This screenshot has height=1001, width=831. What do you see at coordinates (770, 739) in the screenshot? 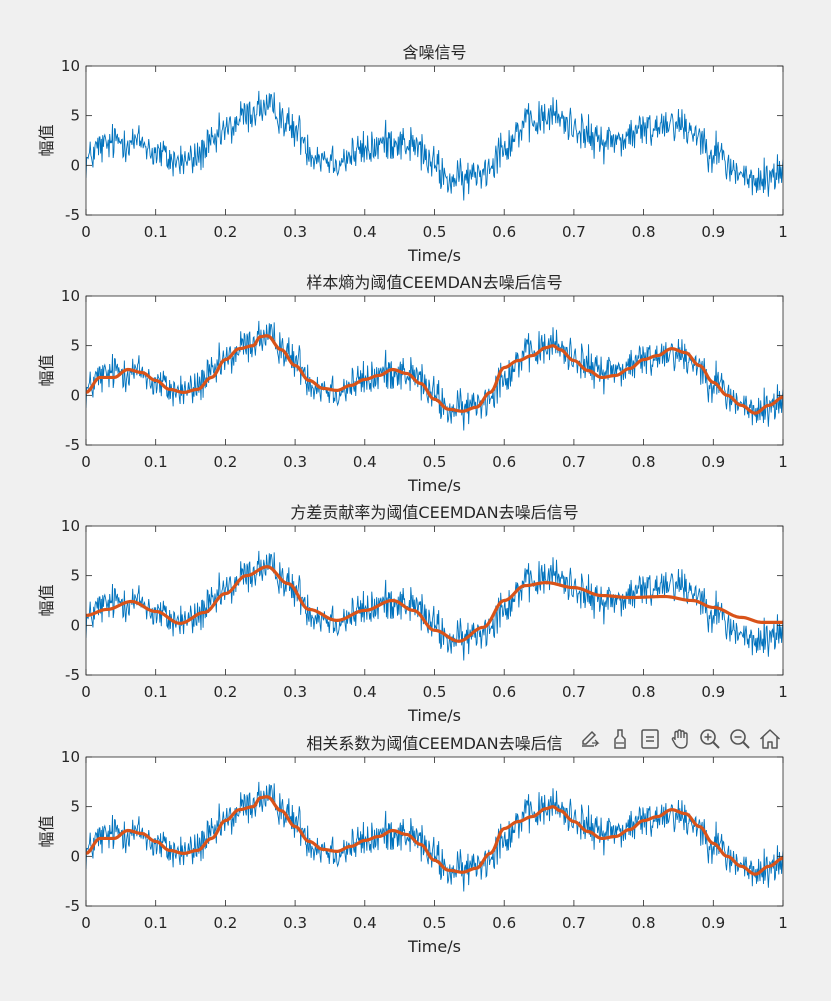
I see `home-icon` at bounding box center [770, 739].